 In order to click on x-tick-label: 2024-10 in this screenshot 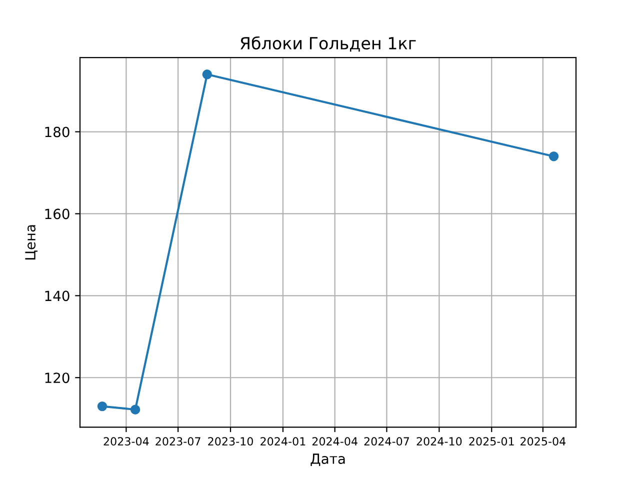, I will do `click(439, 441)`.